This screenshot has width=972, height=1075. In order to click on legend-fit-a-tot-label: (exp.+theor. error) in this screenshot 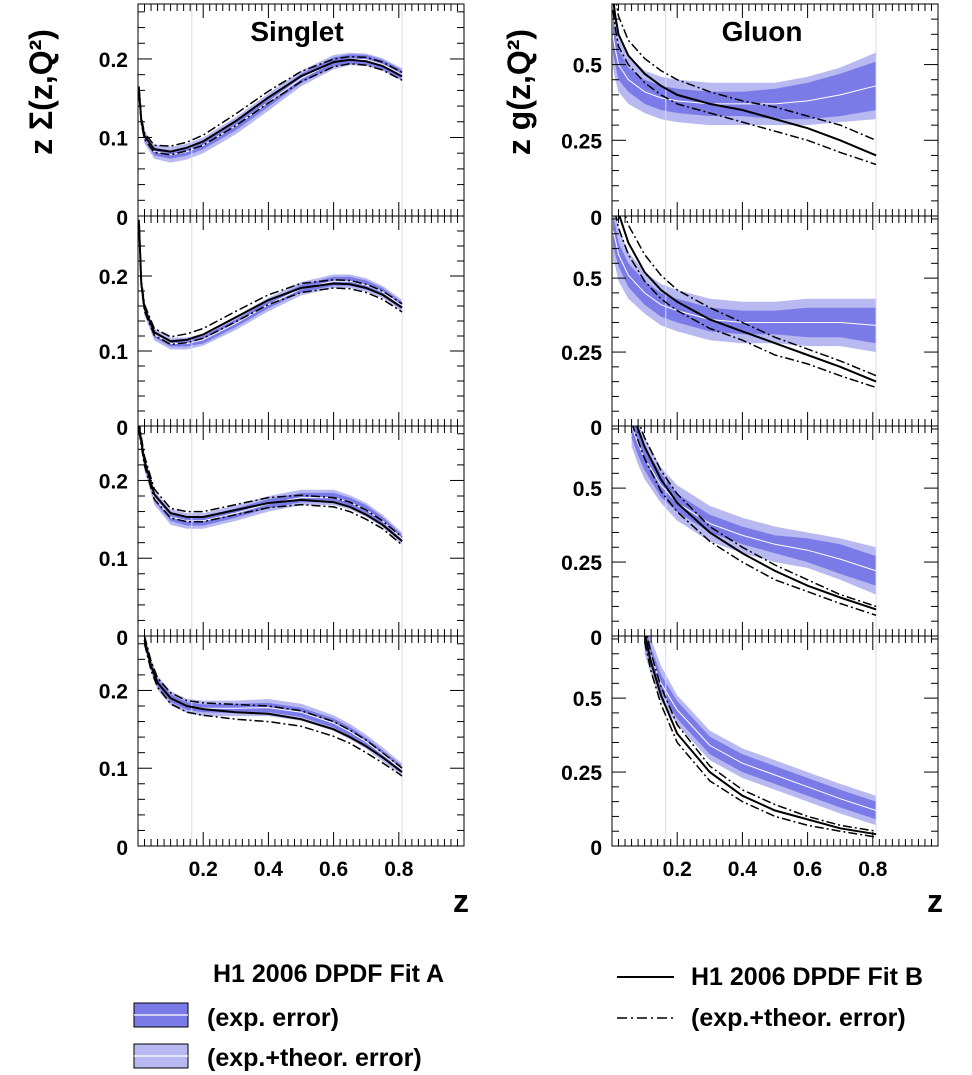, I will do `click(314, 1058)`.